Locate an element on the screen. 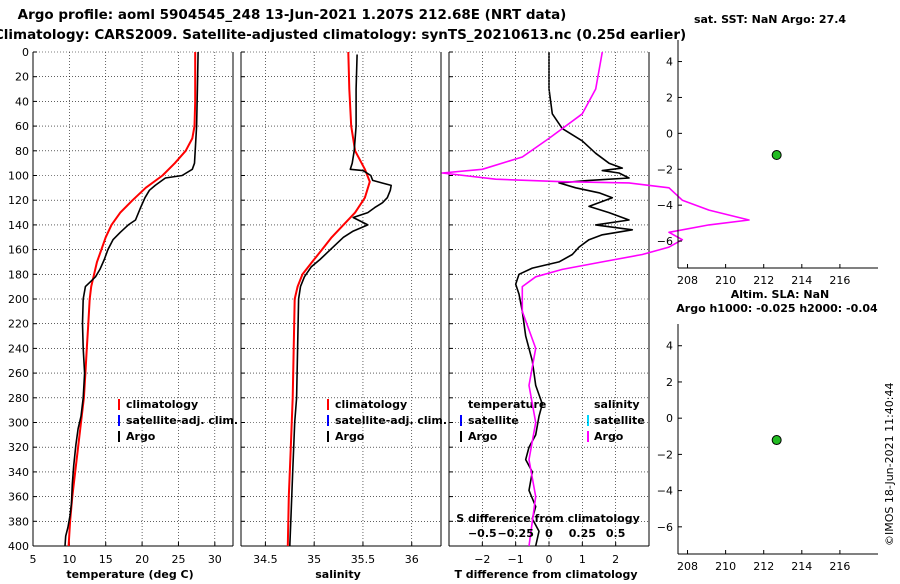  difference-s-tick-label: −0.25 is located at coordinates (515, 533).